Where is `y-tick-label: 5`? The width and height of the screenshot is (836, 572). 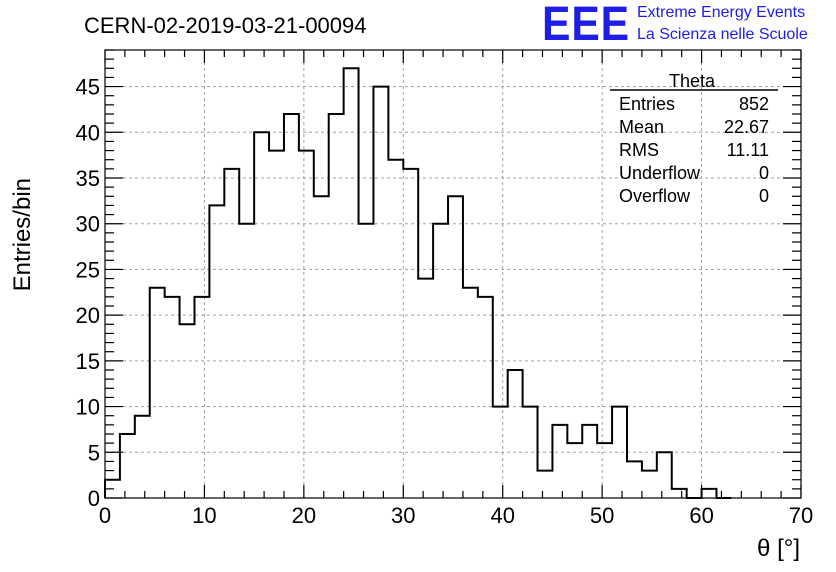 y-tick-label: 5 is located at coordinates (94, 452).